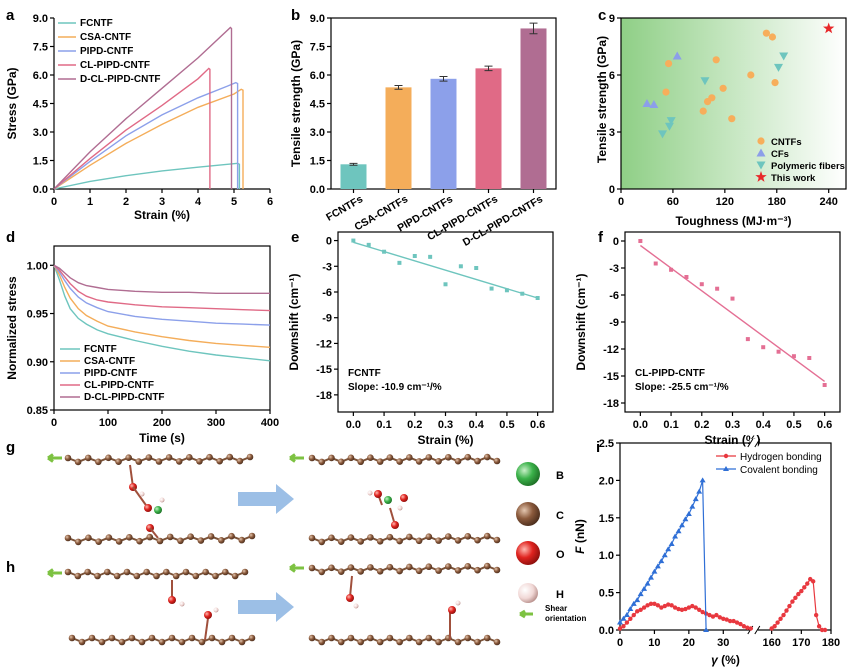  Describe the element at coordinates (753, 630) in the screenshot. I see `i-break-bottom` at that location.